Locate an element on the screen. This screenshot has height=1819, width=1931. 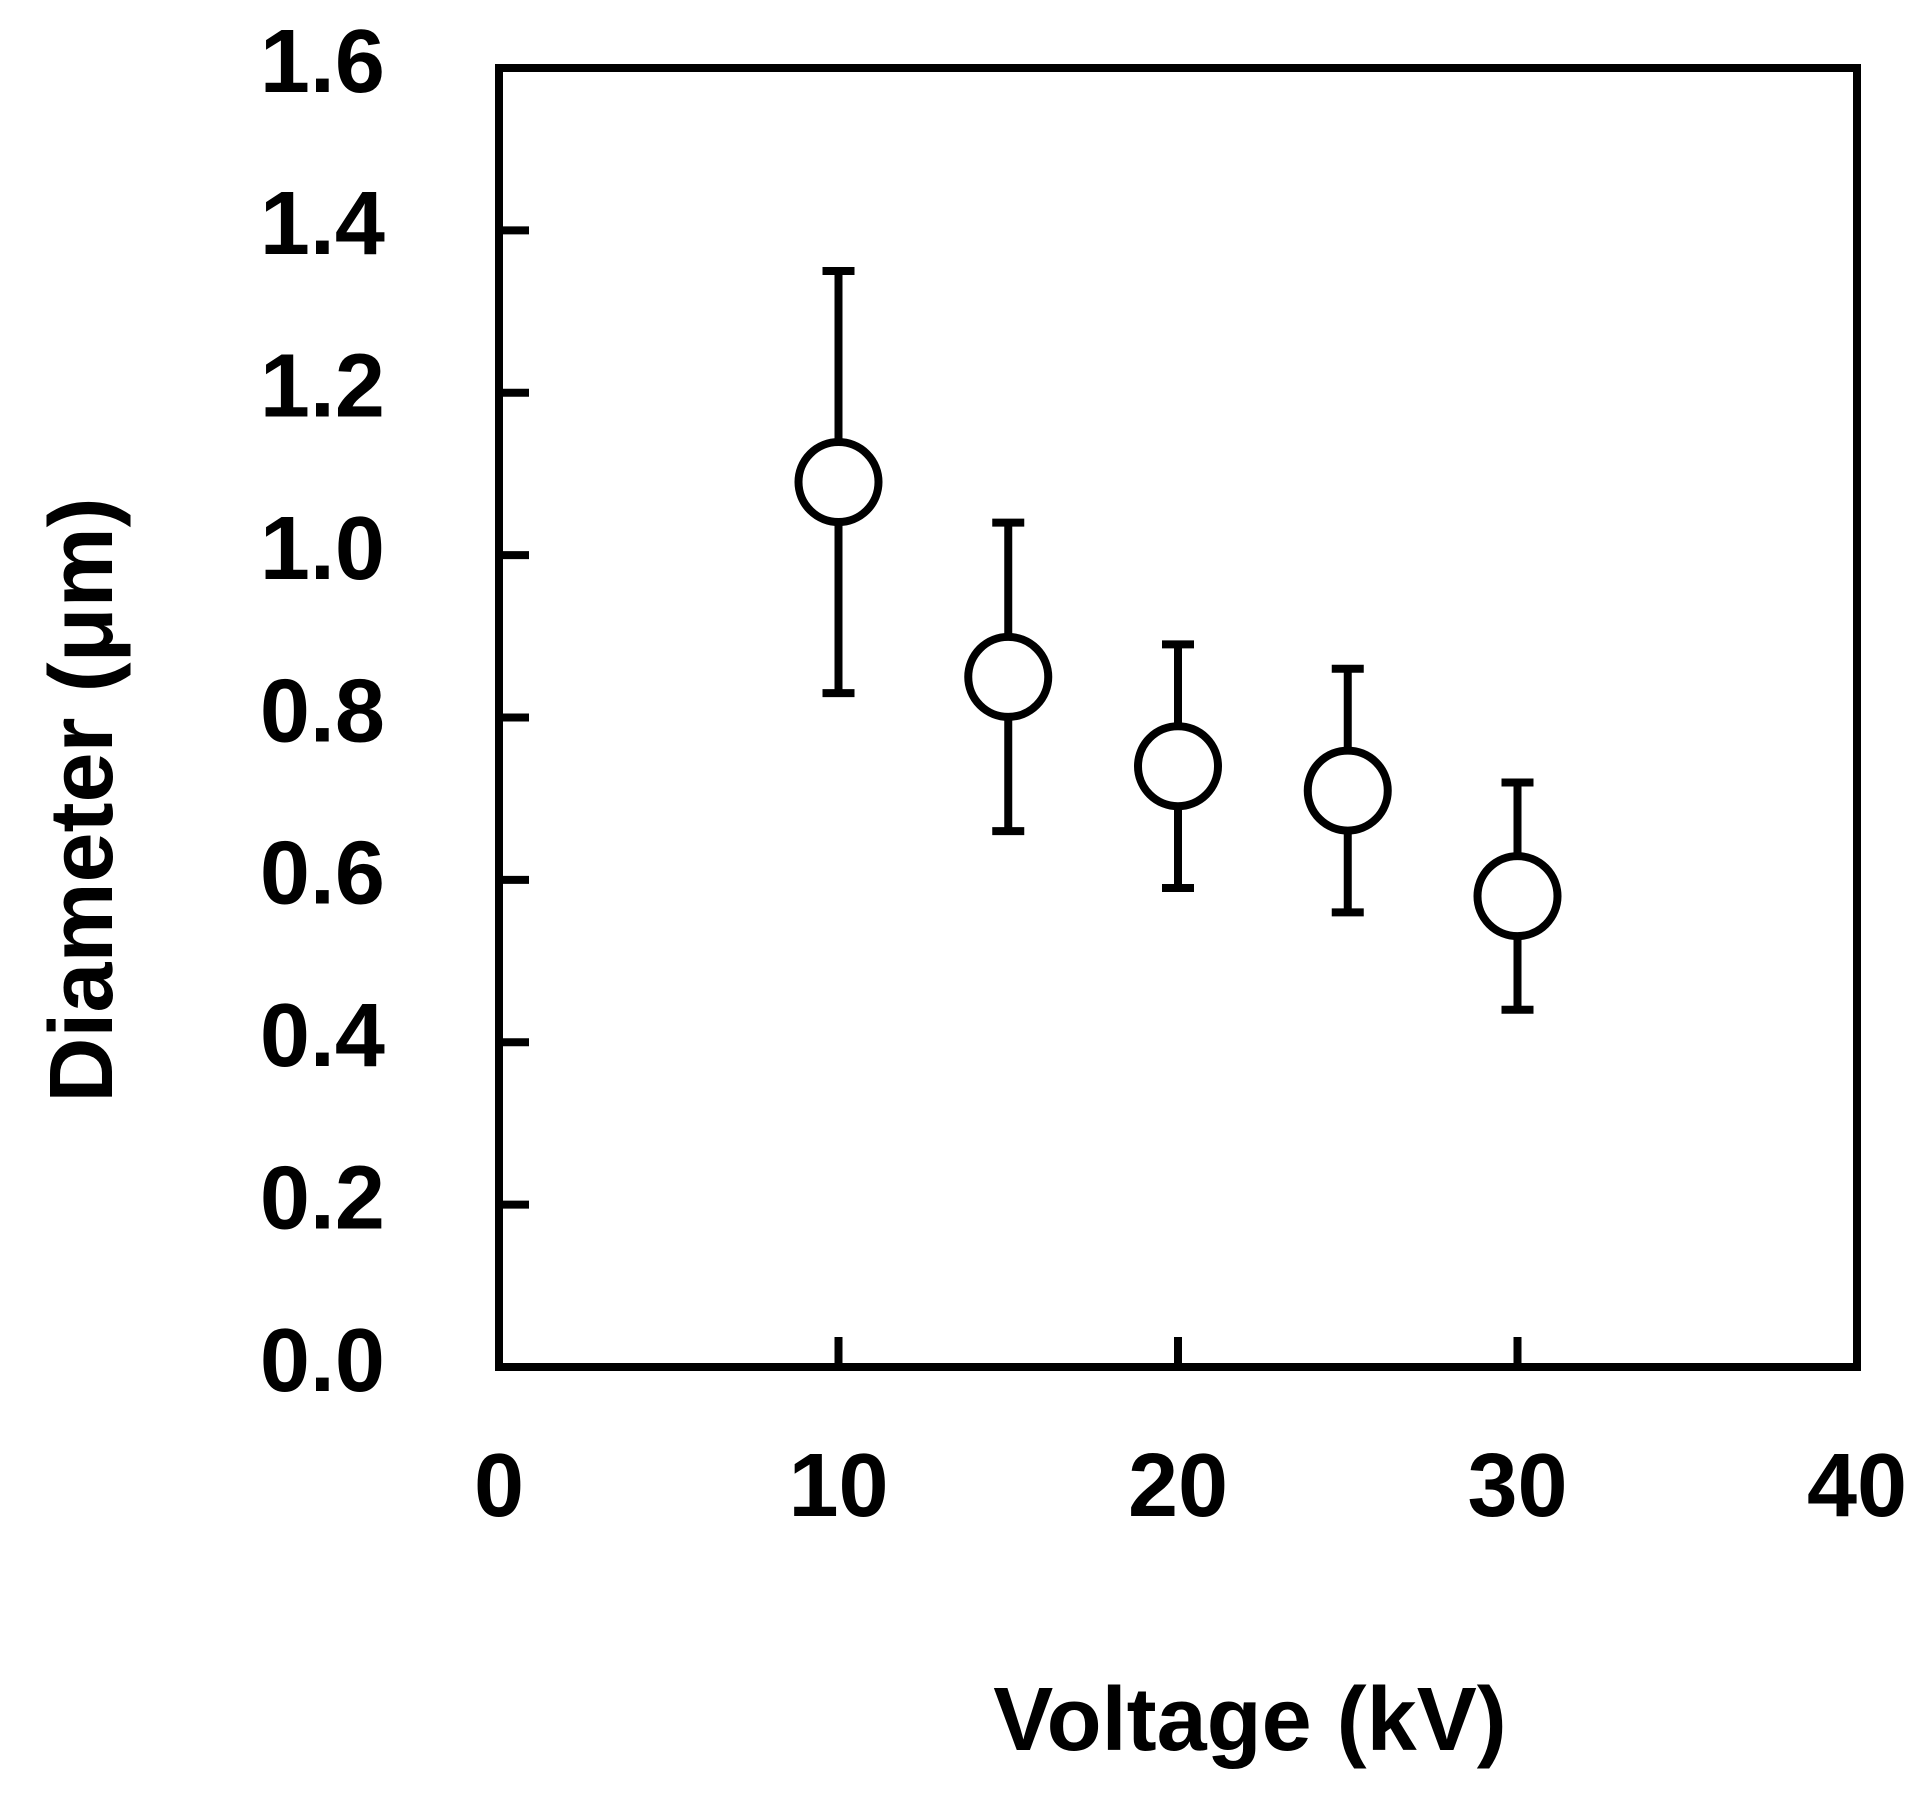
y-tick-label: 0.2 is located at coordinates (322, 1198).